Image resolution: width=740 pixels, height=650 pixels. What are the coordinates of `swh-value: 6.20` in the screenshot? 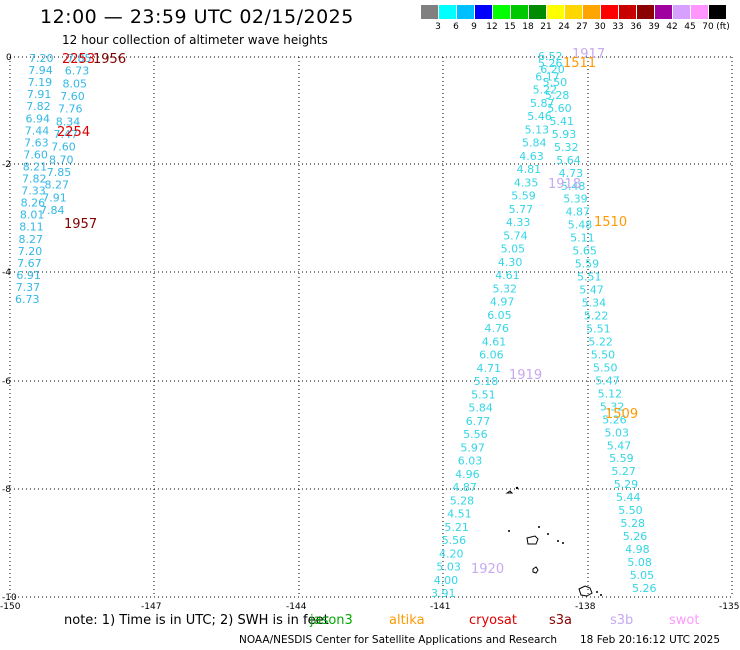 It's located at (552, 69).